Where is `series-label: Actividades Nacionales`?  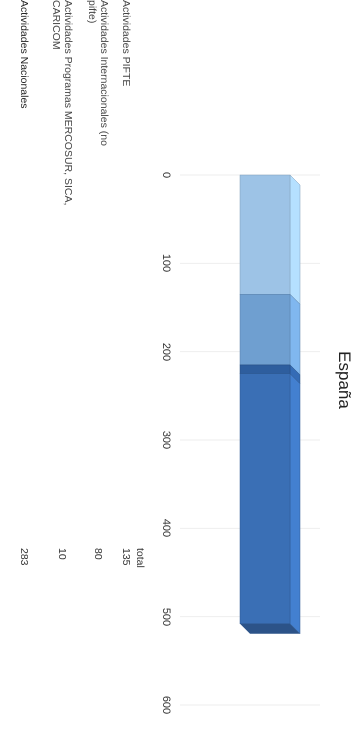
series-label: Actividades Nacionales is located at coordinates (24, 54).